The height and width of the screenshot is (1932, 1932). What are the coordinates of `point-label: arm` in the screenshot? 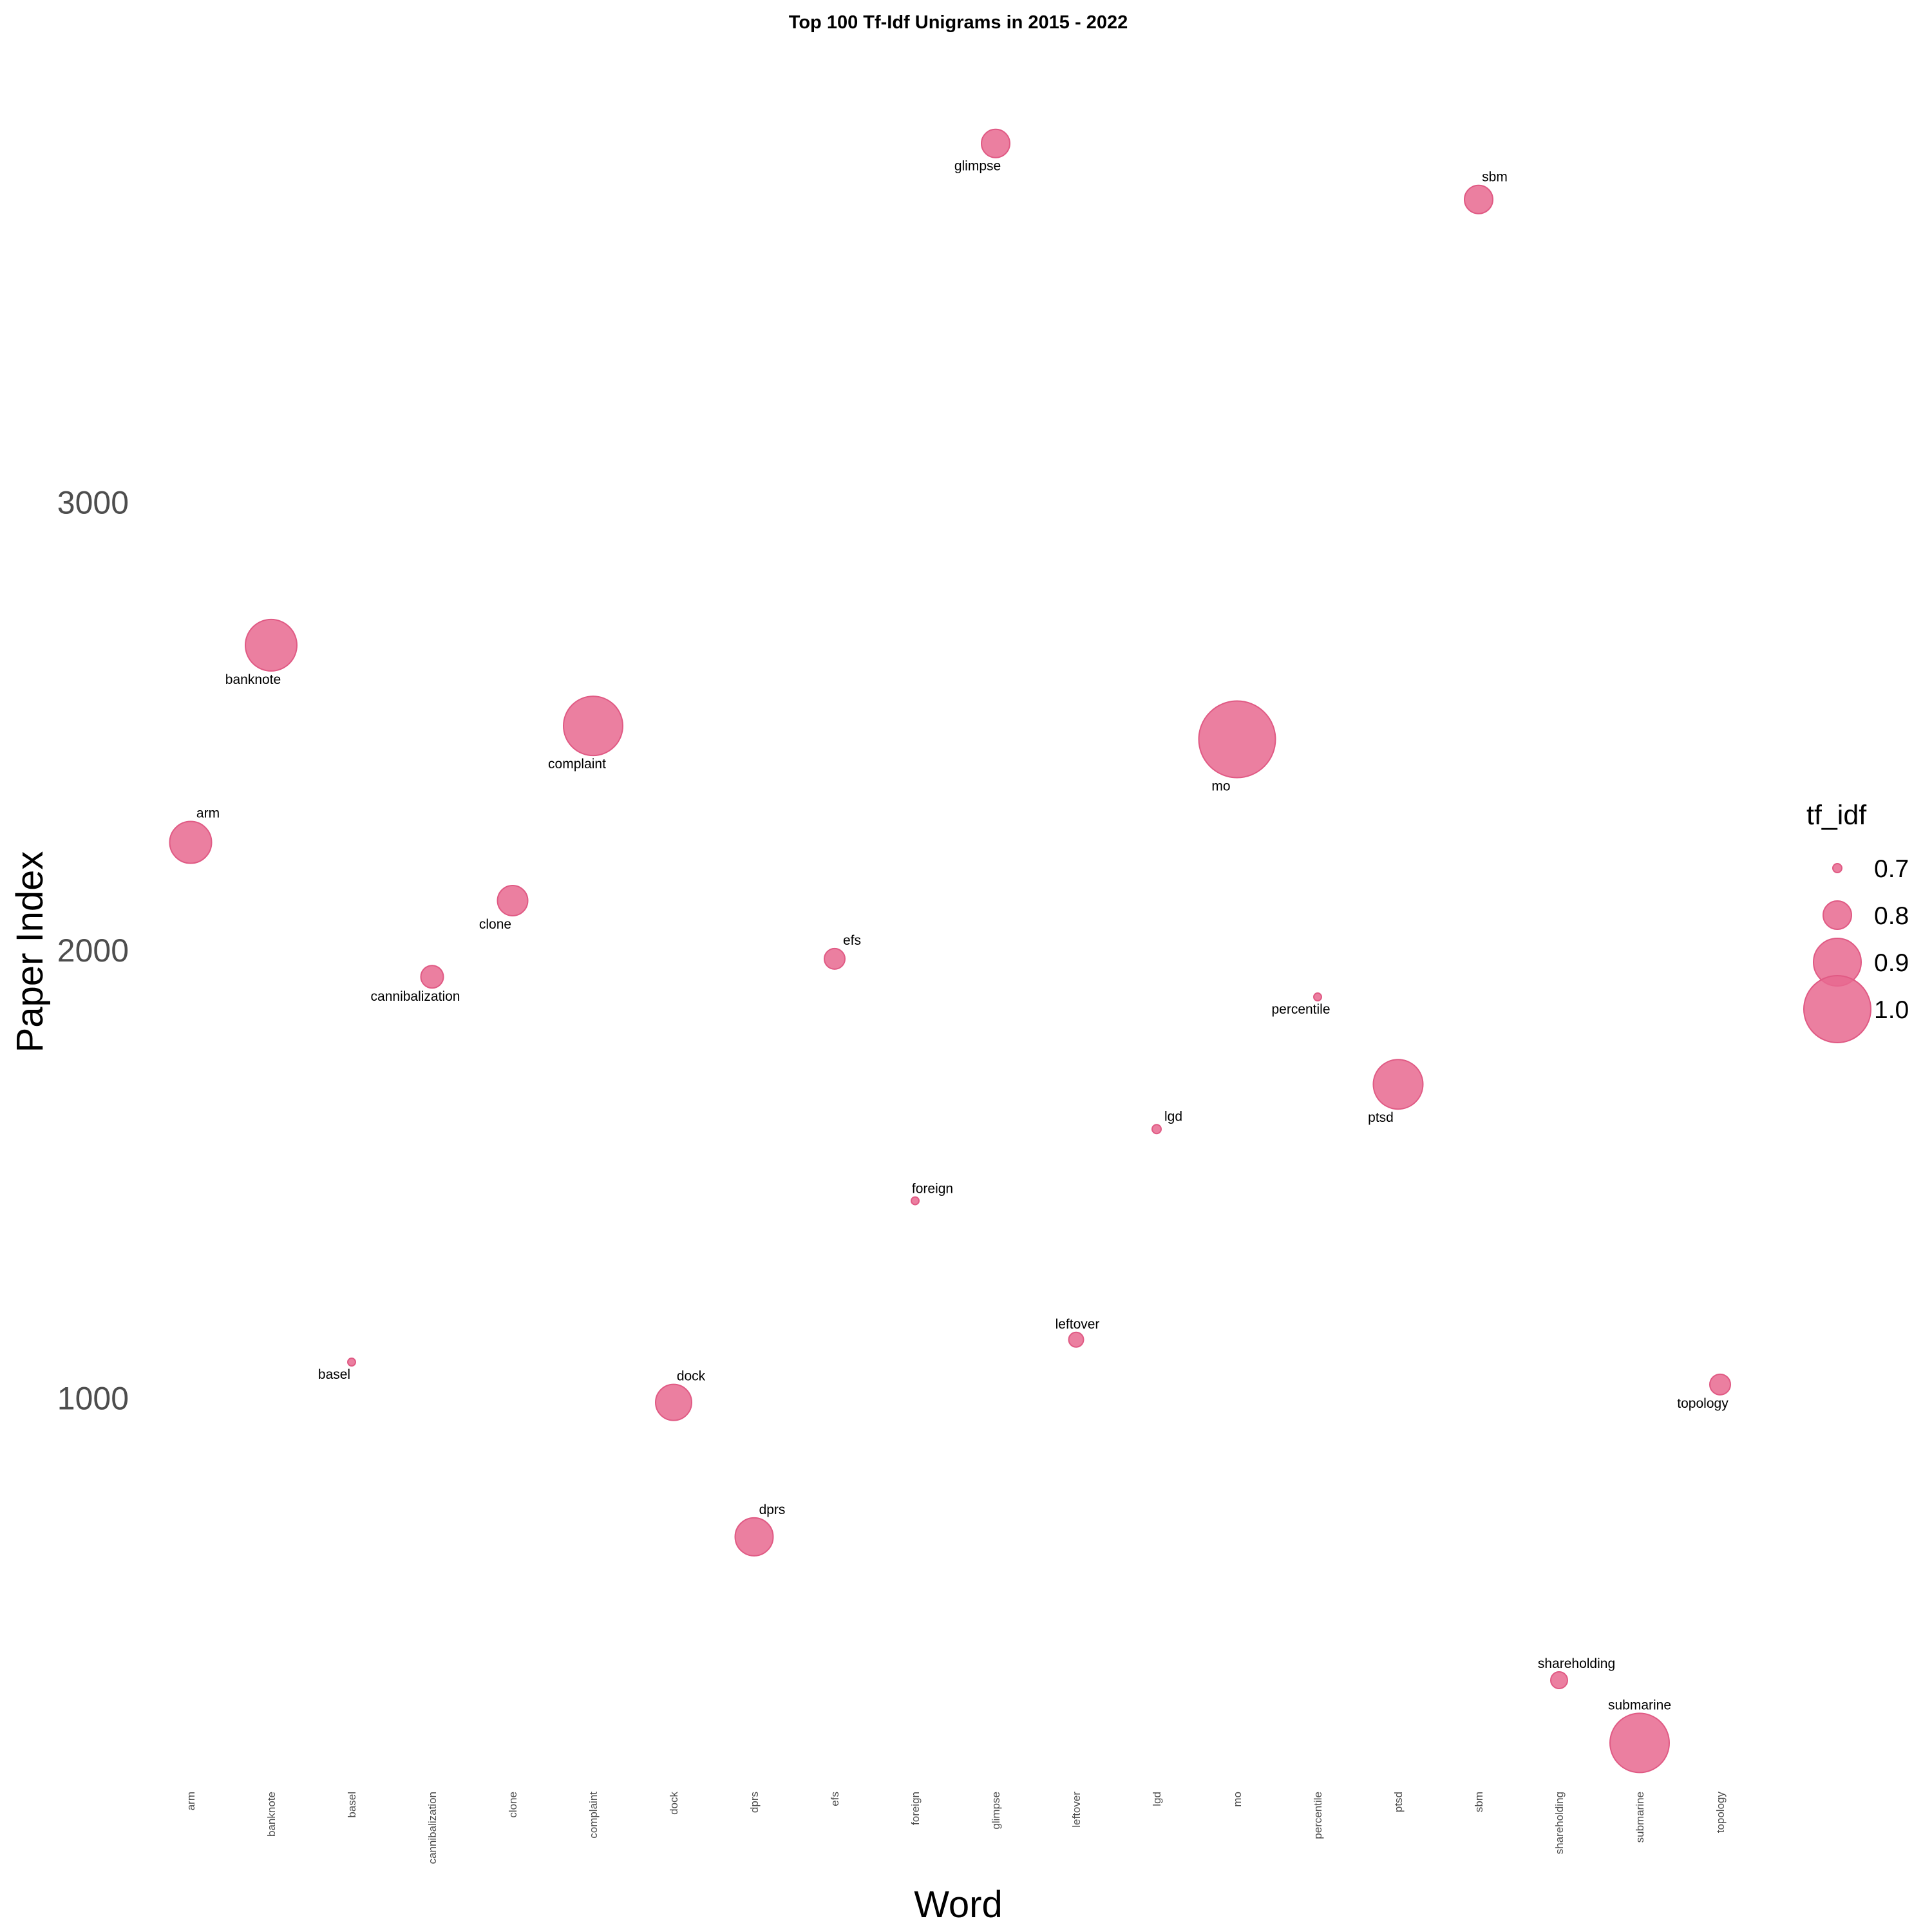 It's located at (208, 813).